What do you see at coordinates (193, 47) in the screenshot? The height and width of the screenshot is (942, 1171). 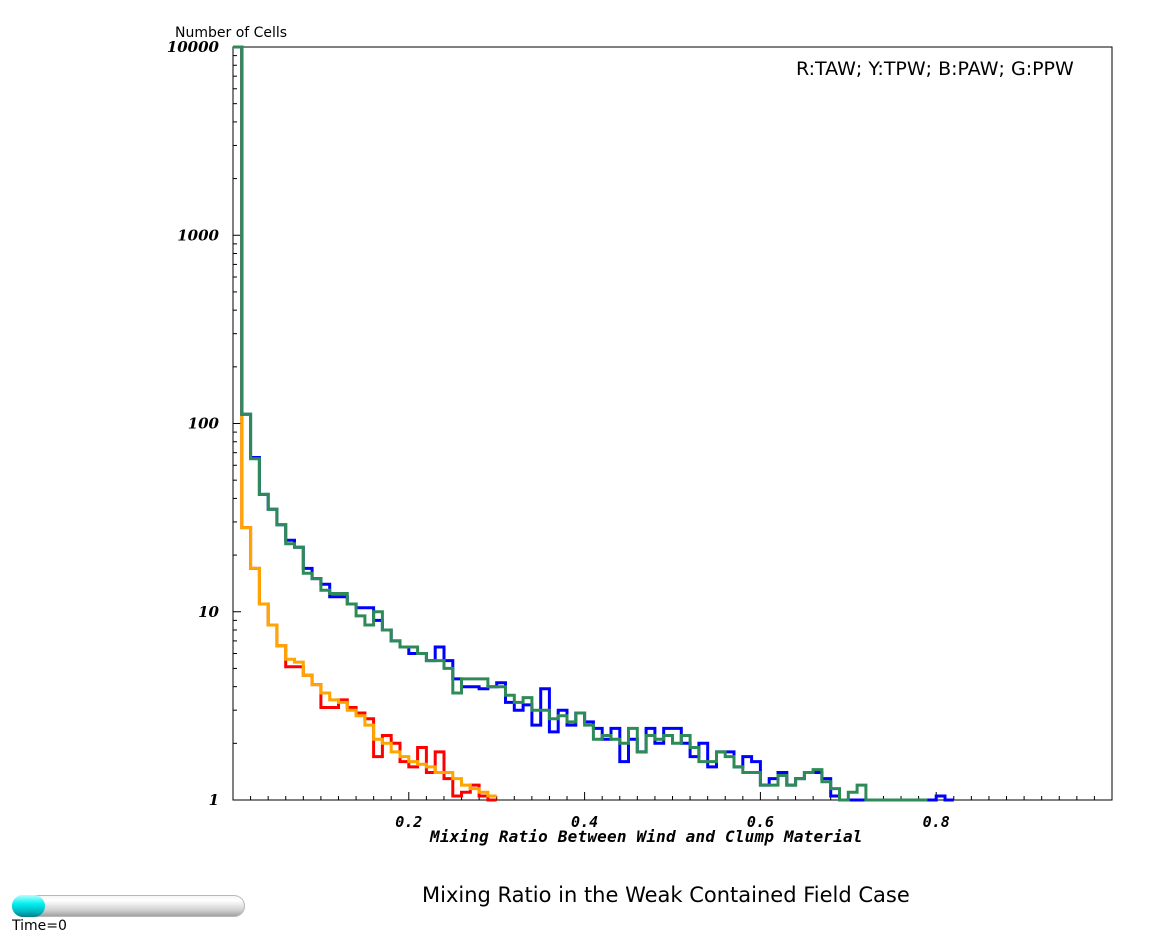 I see `y-tick-label: 10000` at bounding box center [193, 47].